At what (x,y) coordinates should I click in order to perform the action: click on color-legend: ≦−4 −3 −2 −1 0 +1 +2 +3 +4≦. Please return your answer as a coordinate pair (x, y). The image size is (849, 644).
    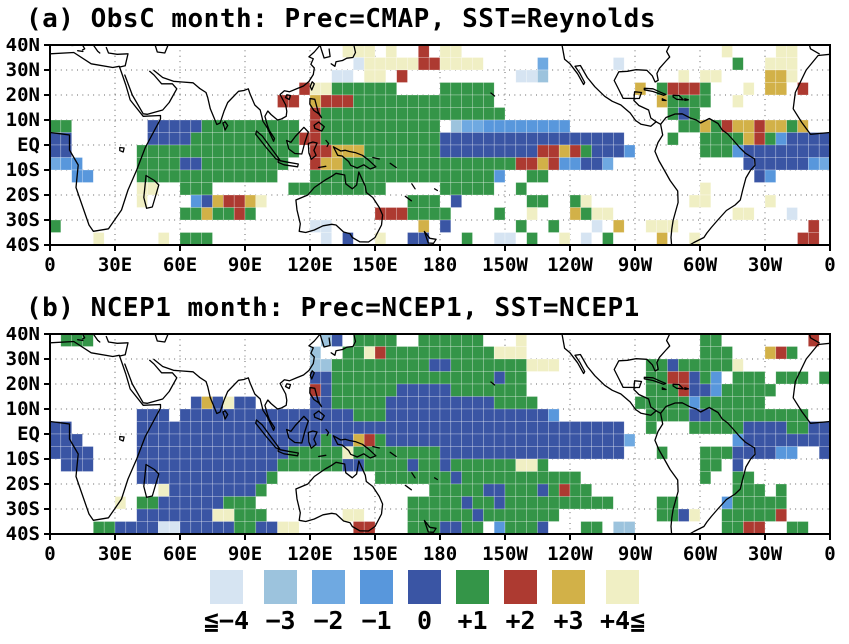
    Looking at the image, I should click on (424, 602).